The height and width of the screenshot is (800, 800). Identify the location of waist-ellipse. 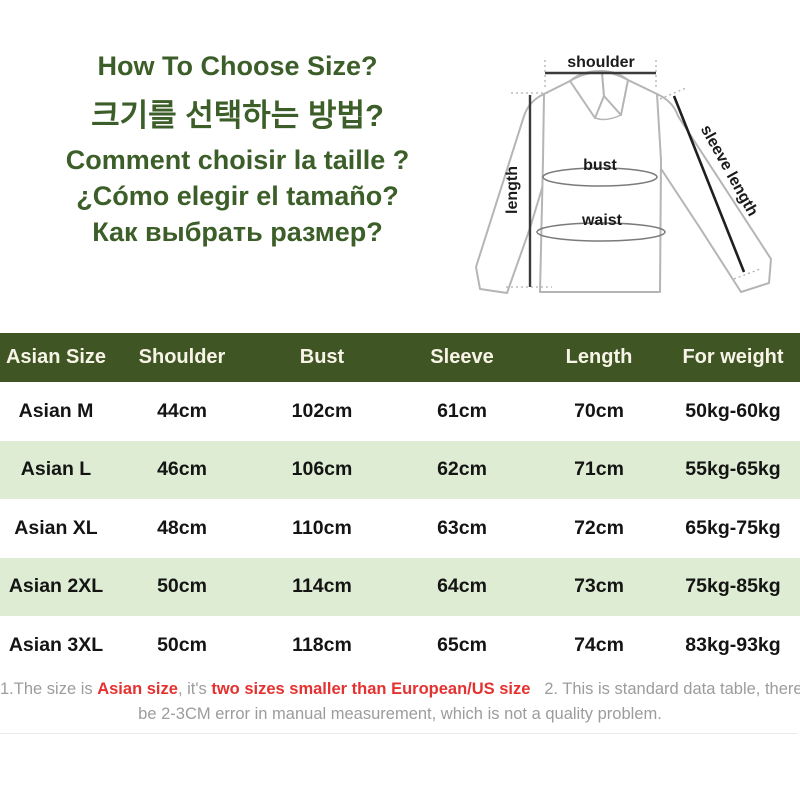
(601, 232).